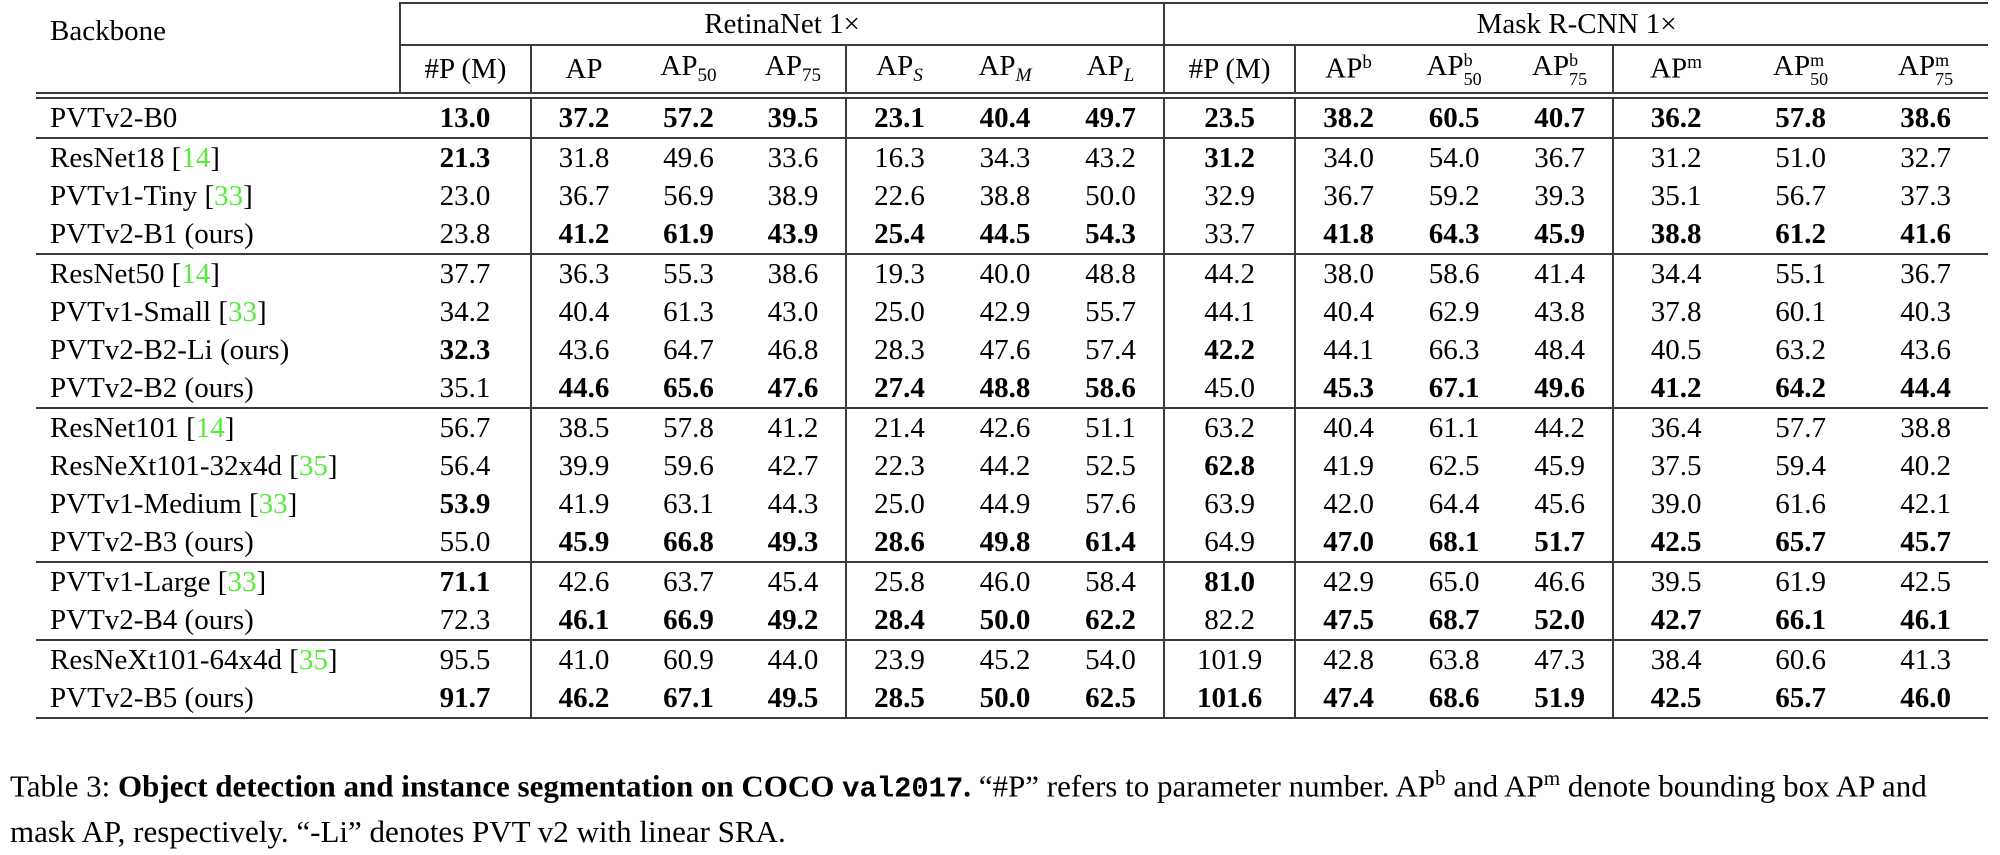 The height and width of the screenshot is (855, 2000). Describe the element at coordinates (1348, 581) in the screenshot. I see `metric-cell: 42.9` at that location.